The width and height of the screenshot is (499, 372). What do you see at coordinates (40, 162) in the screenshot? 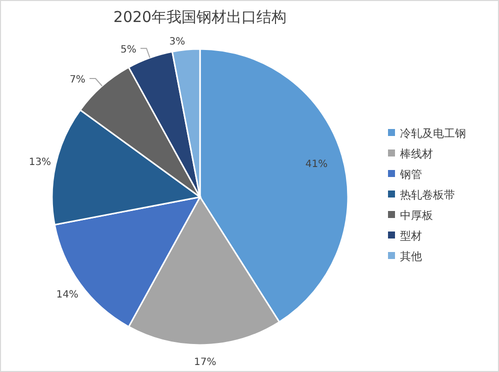
I see `data-label: 13%` at bounding box center [40, 162].